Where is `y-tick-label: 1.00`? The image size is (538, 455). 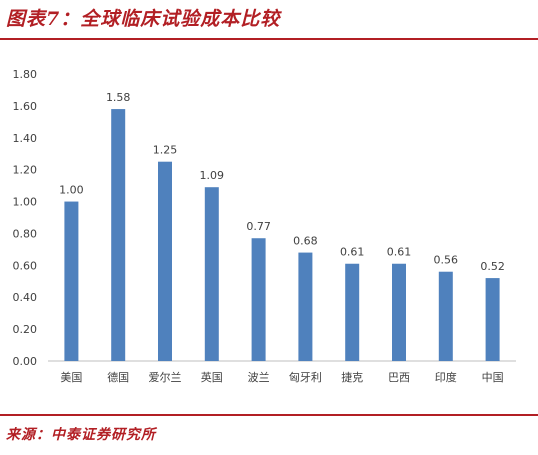
y-tick-label: 1.00 is located at coordinates (25, 202).